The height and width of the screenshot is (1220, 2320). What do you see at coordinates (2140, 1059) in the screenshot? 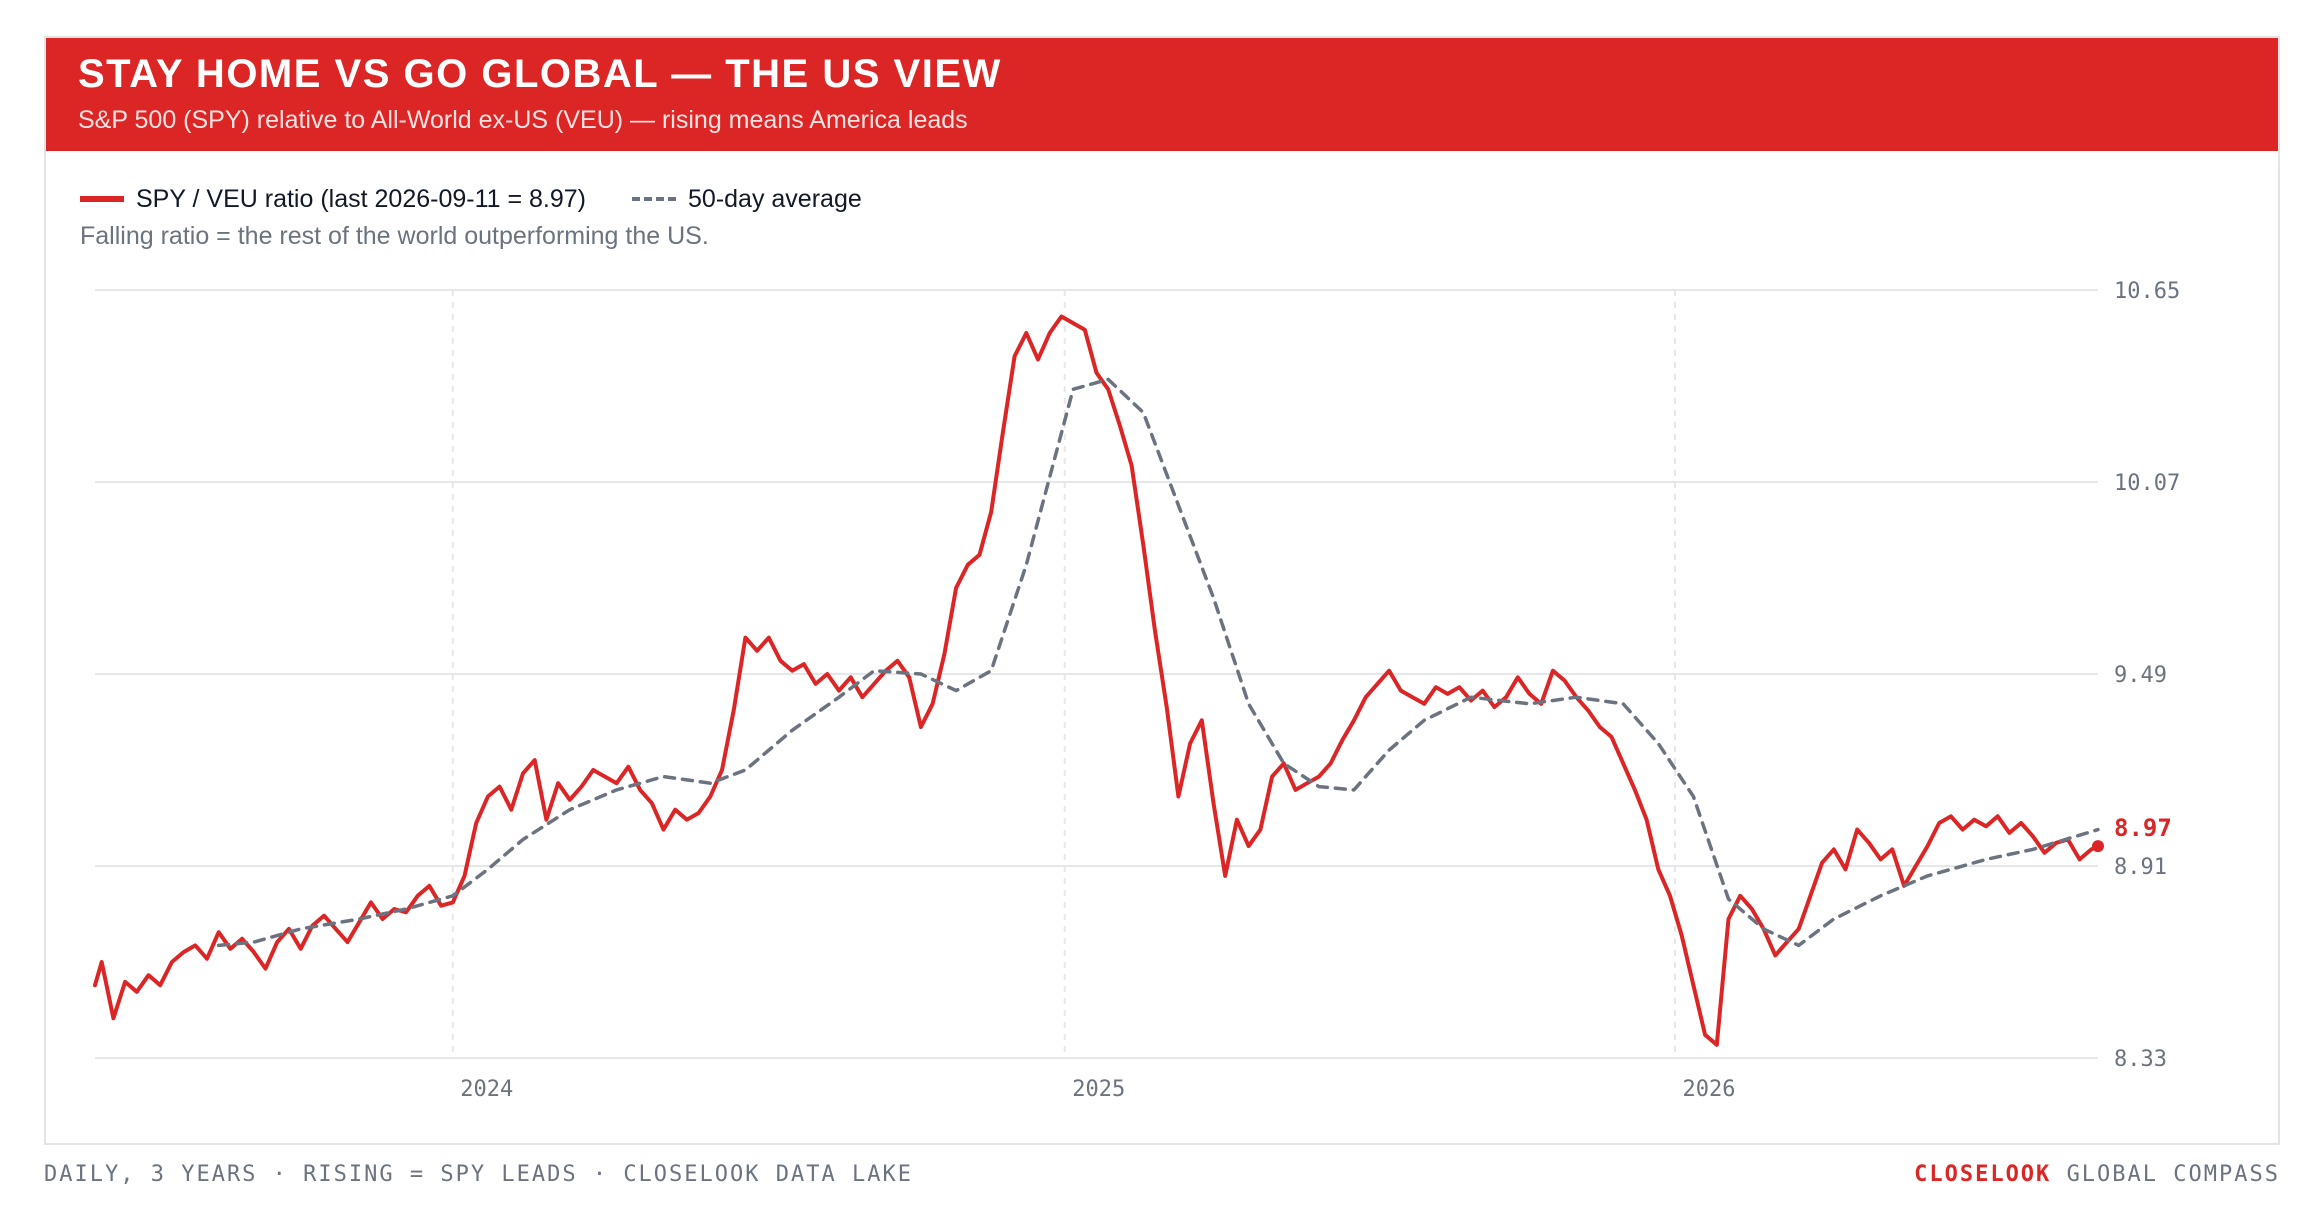
I see `y-tick-label: 8.33` at bounding box center [2140, 1059].